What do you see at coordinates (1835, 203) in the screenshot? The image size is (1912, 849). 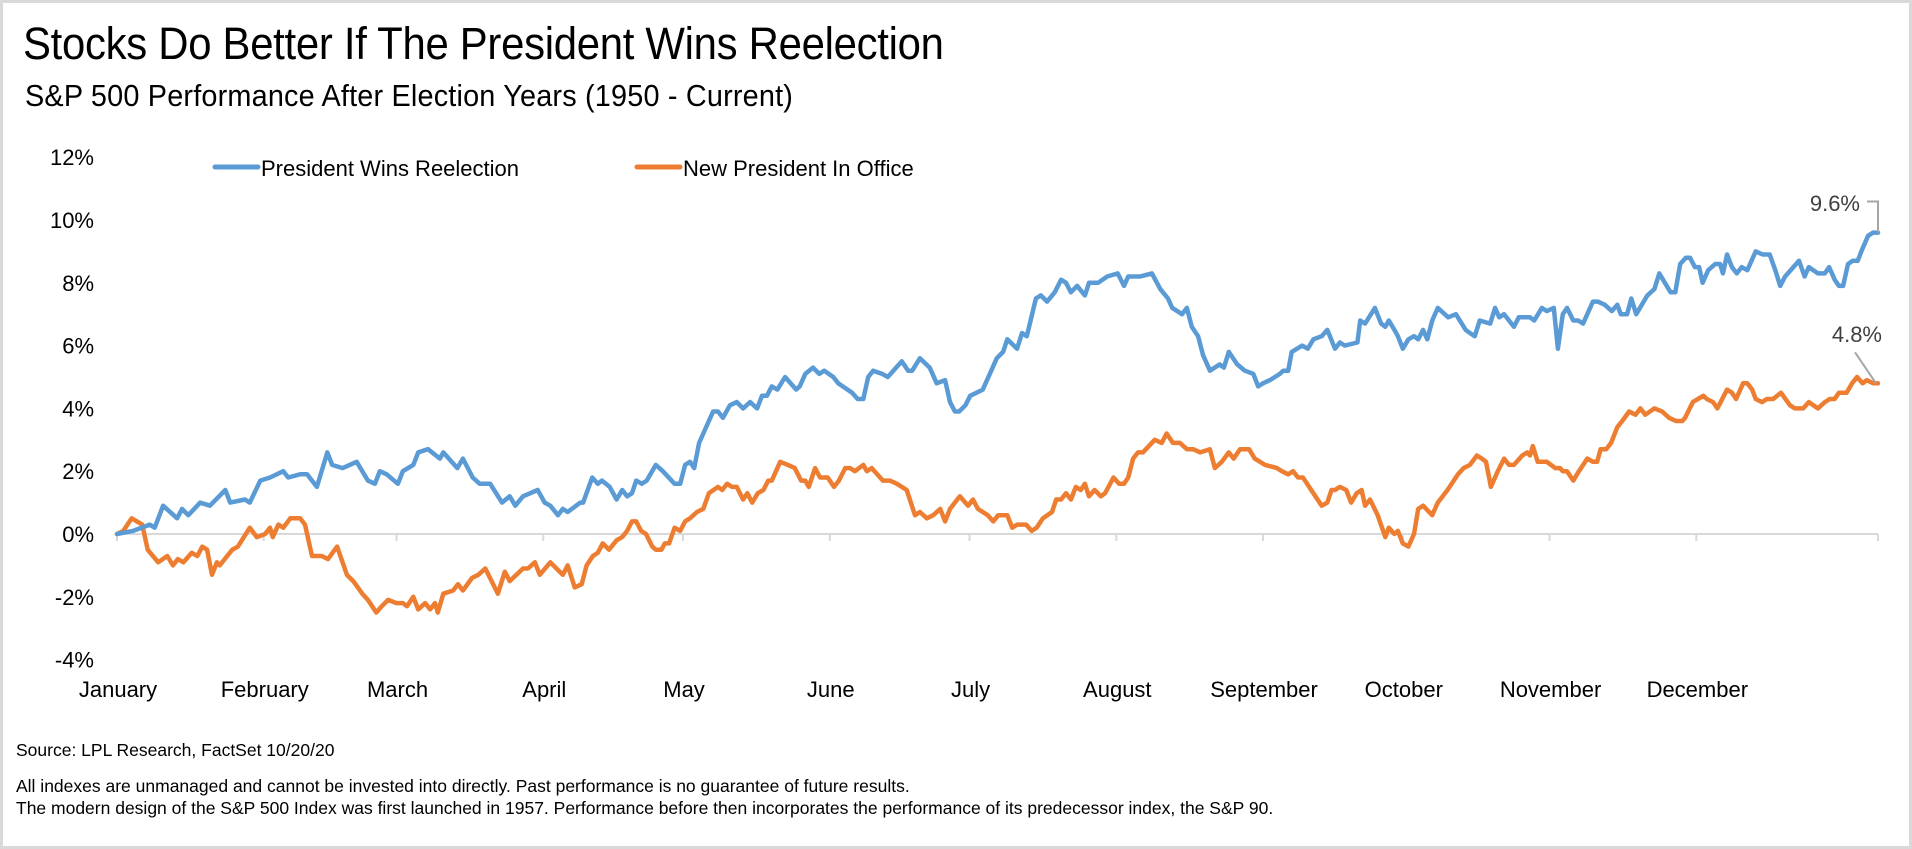 I see `annotation-label-reelection-end: 9.6%` at bounding box center [1835, 203].